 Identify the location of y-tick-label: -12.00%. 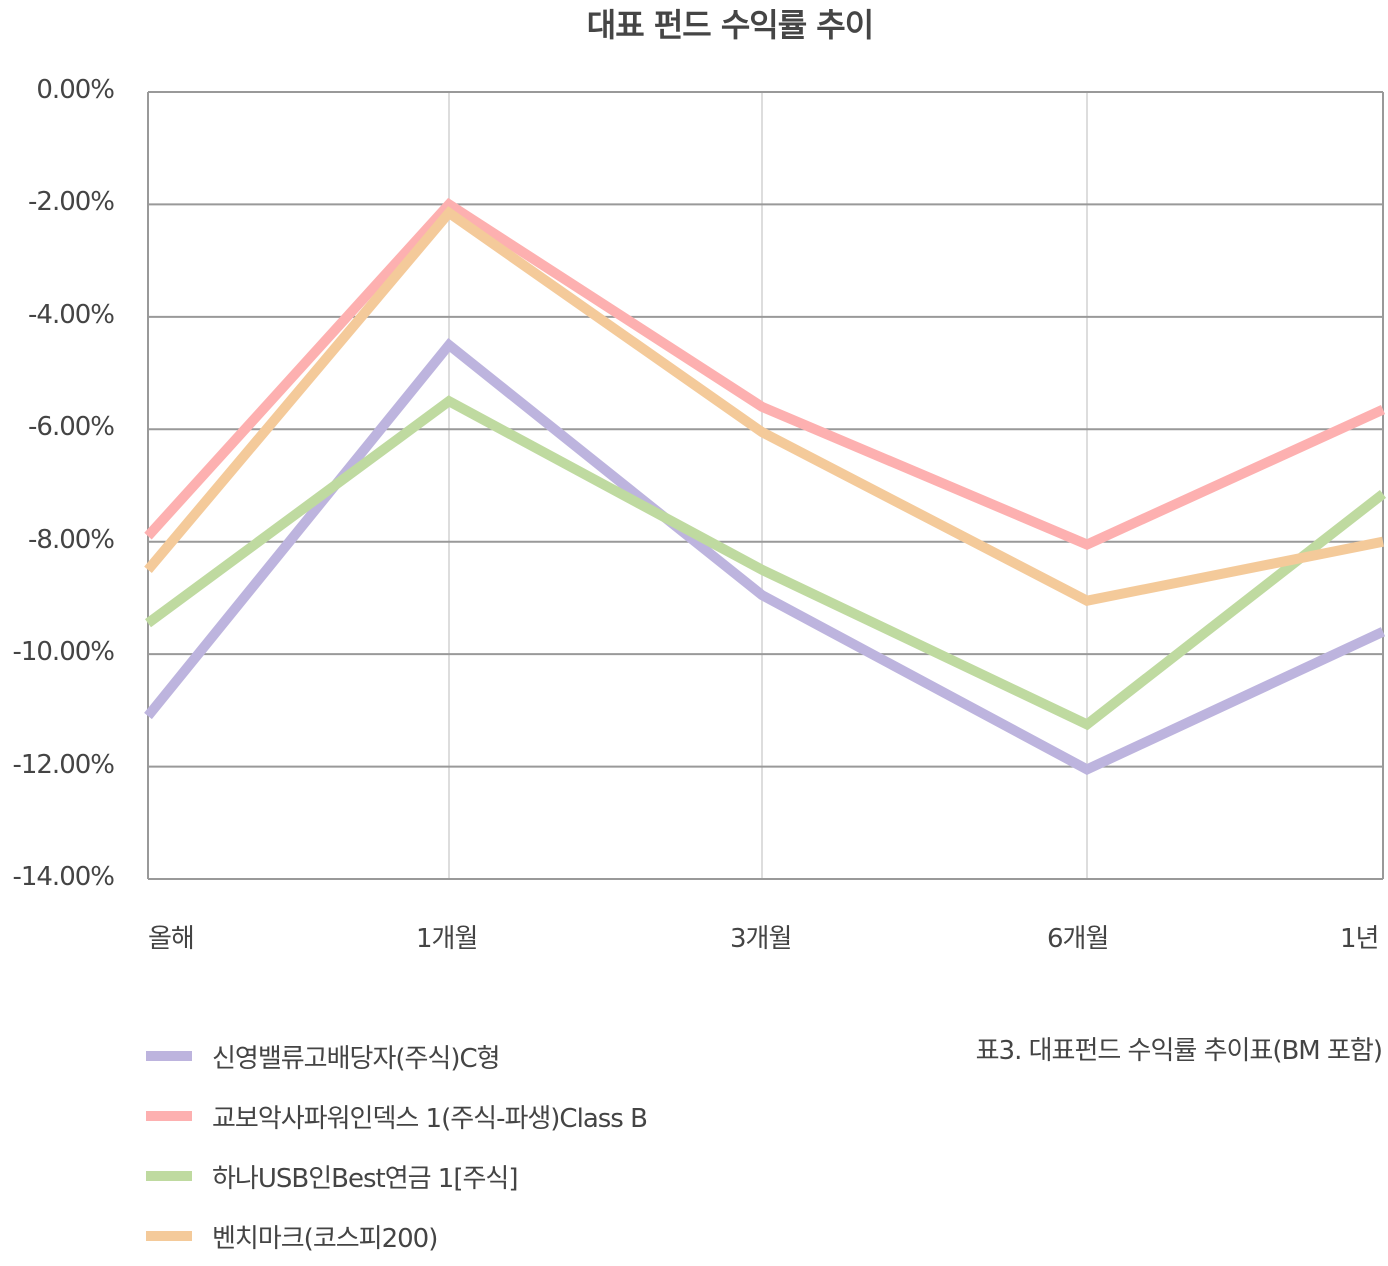
(63, 764).